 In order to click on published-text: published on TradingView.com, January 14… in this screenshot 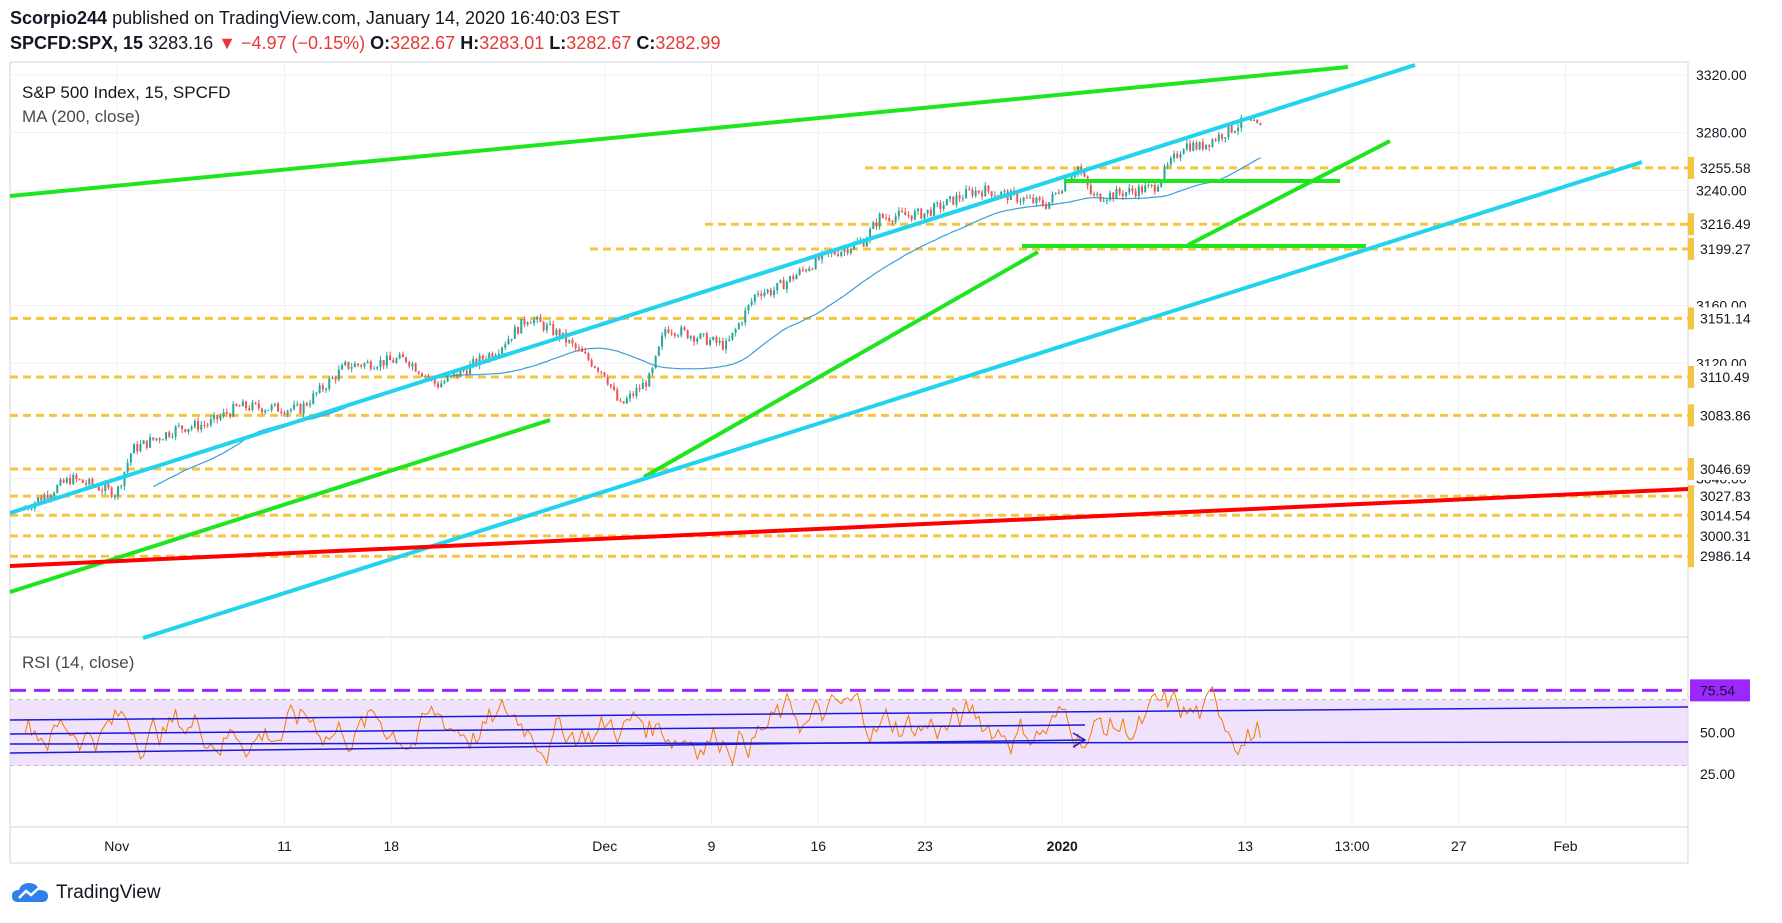, I will do `click(366, 18)`.